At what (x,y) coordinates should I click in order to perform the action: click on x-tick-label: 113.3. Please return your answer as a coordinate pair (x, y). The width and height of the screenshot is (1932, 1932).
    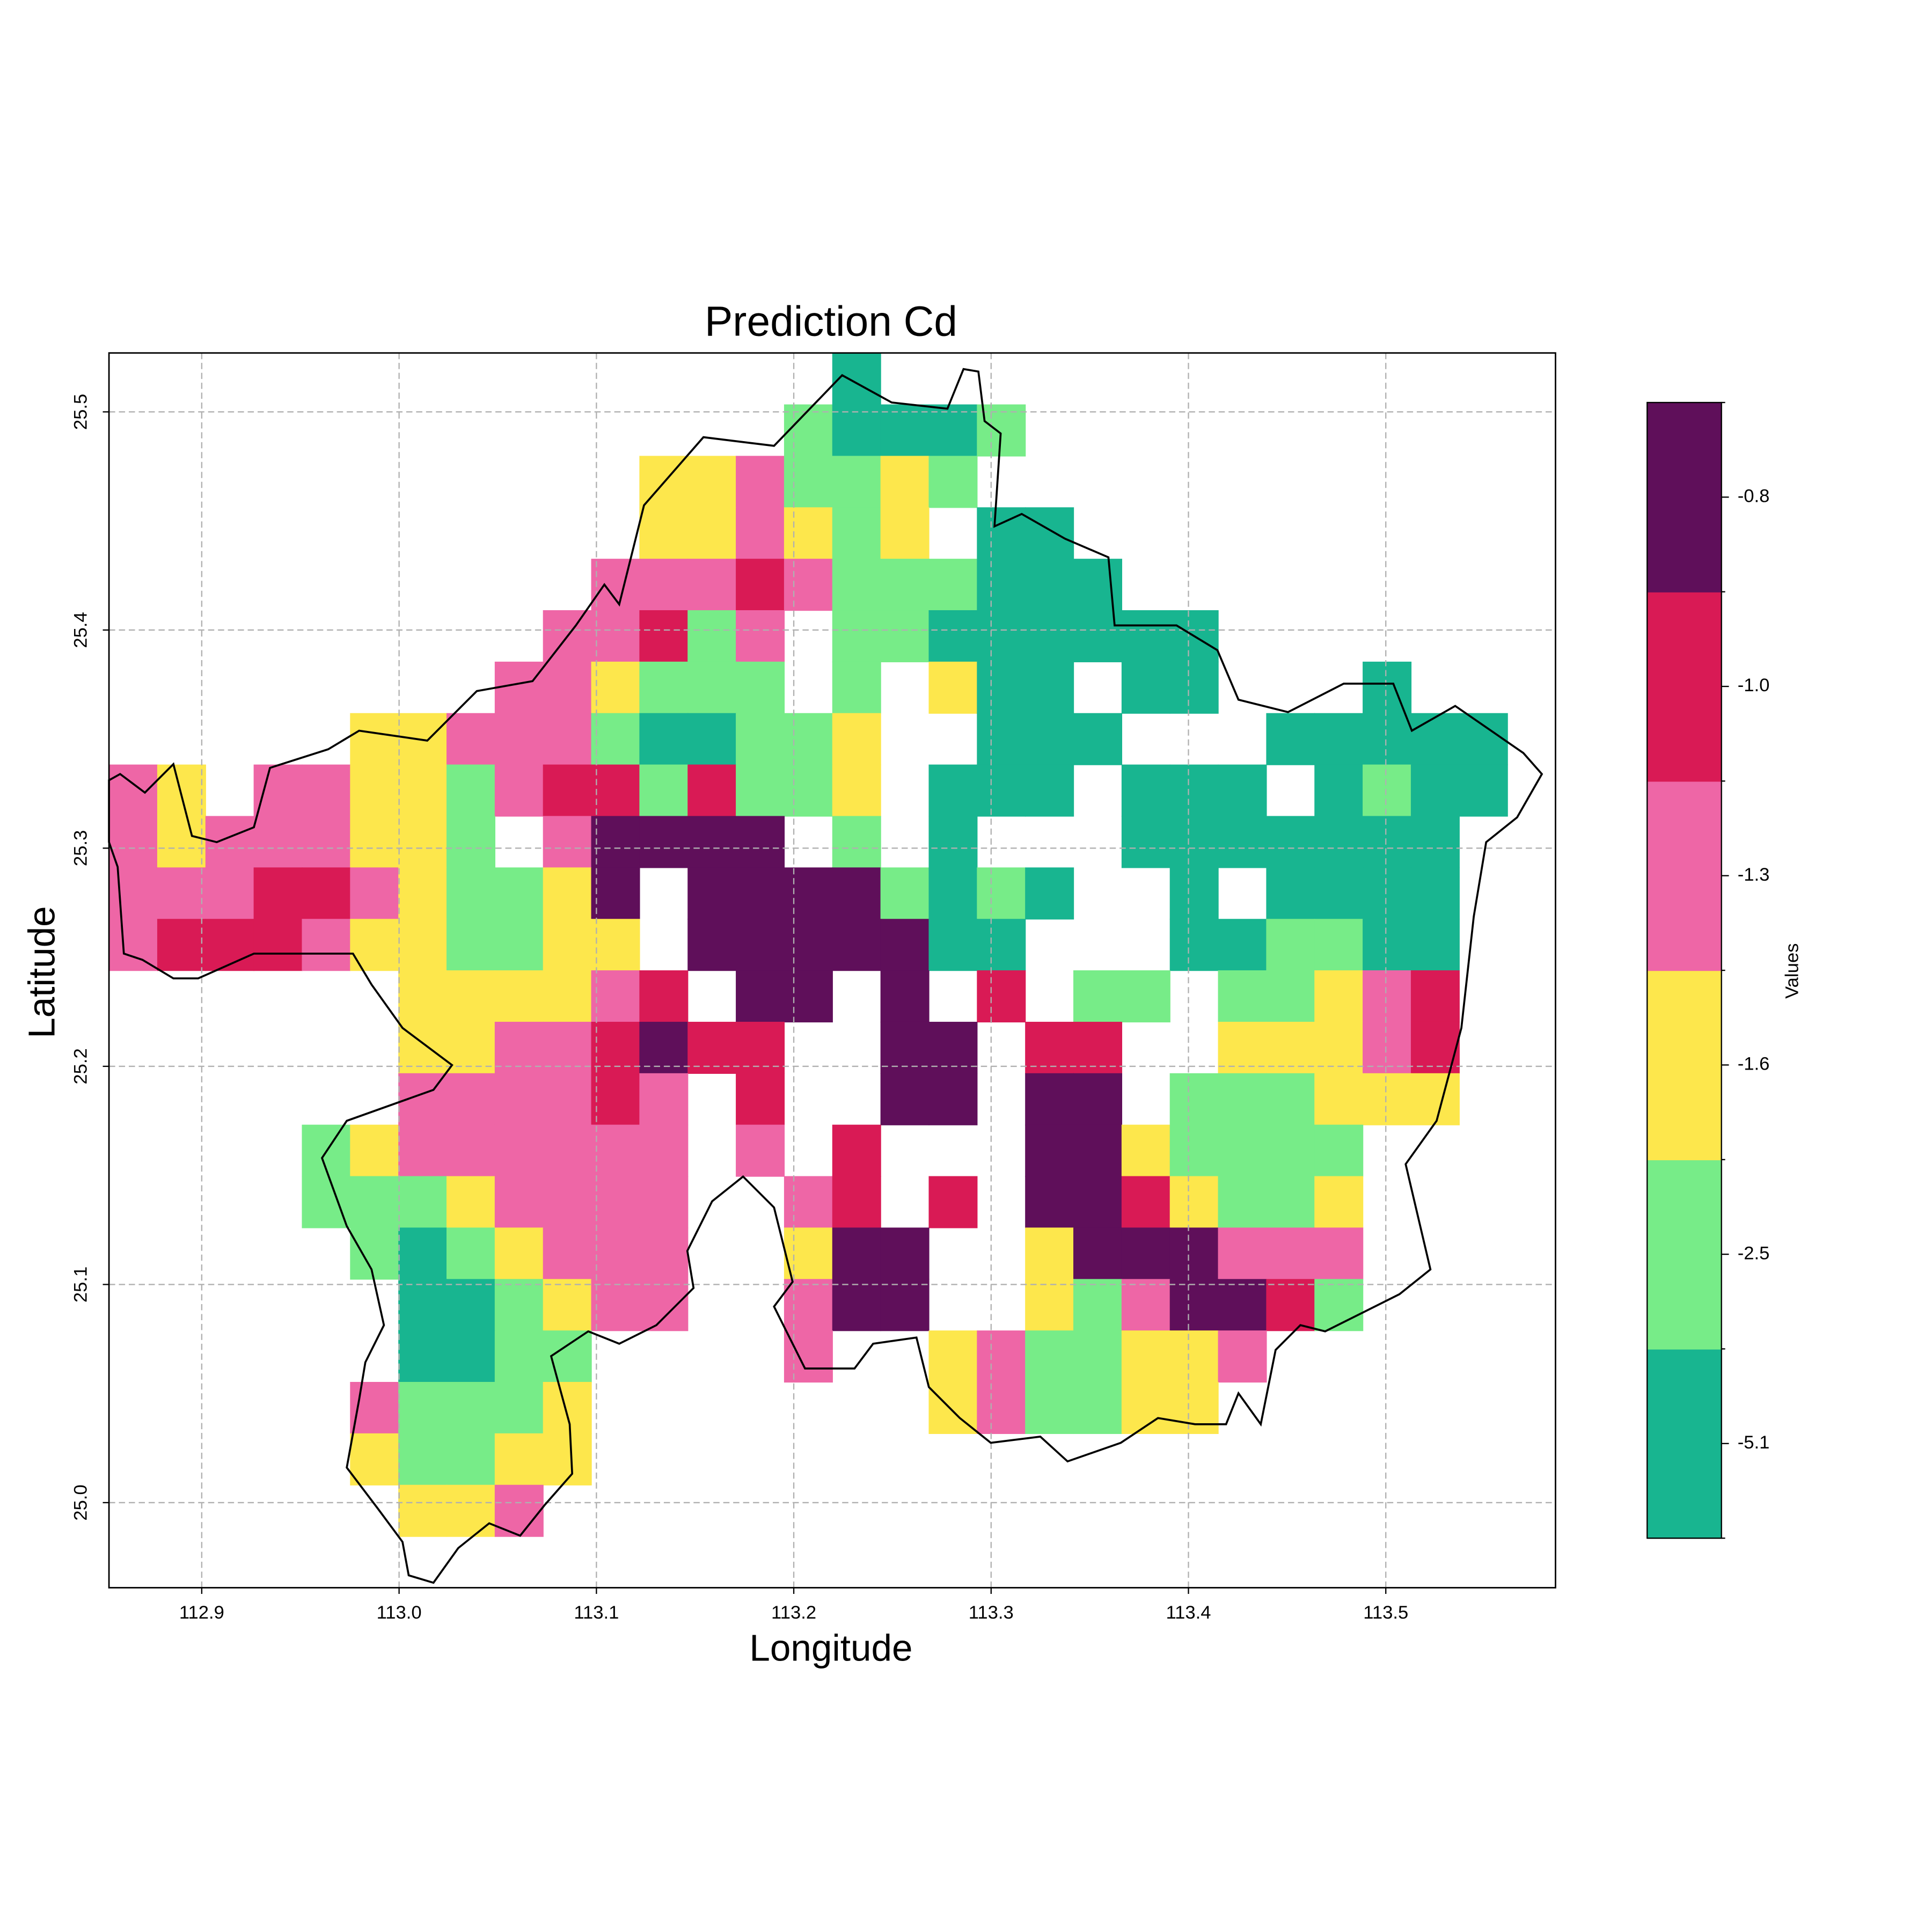
    Looking at the image, I should click on (991, 1612).